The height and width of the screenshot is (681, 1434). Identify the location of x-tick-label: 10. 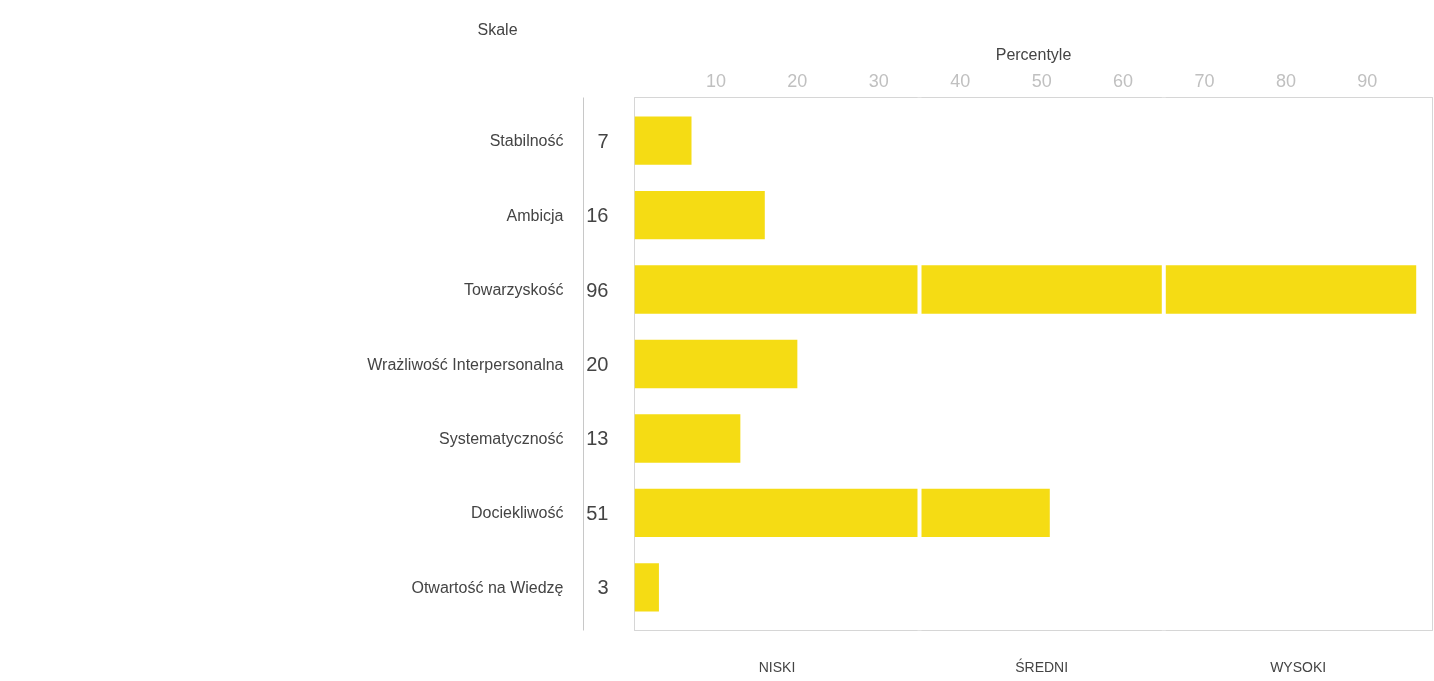
(715, 80).